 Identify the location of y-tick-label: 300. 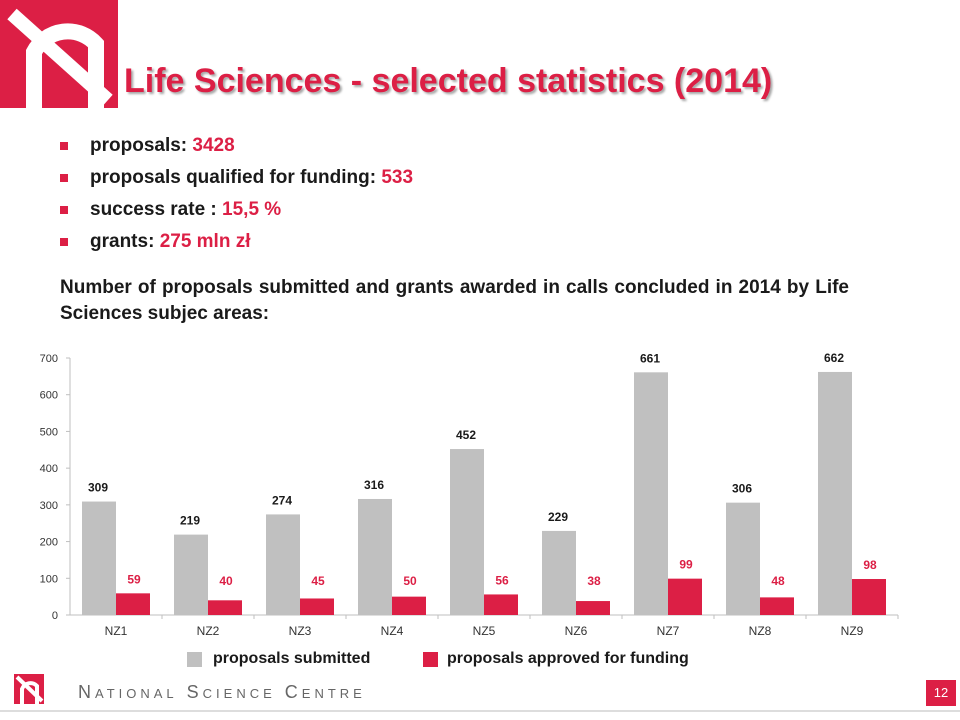
(49, 506).